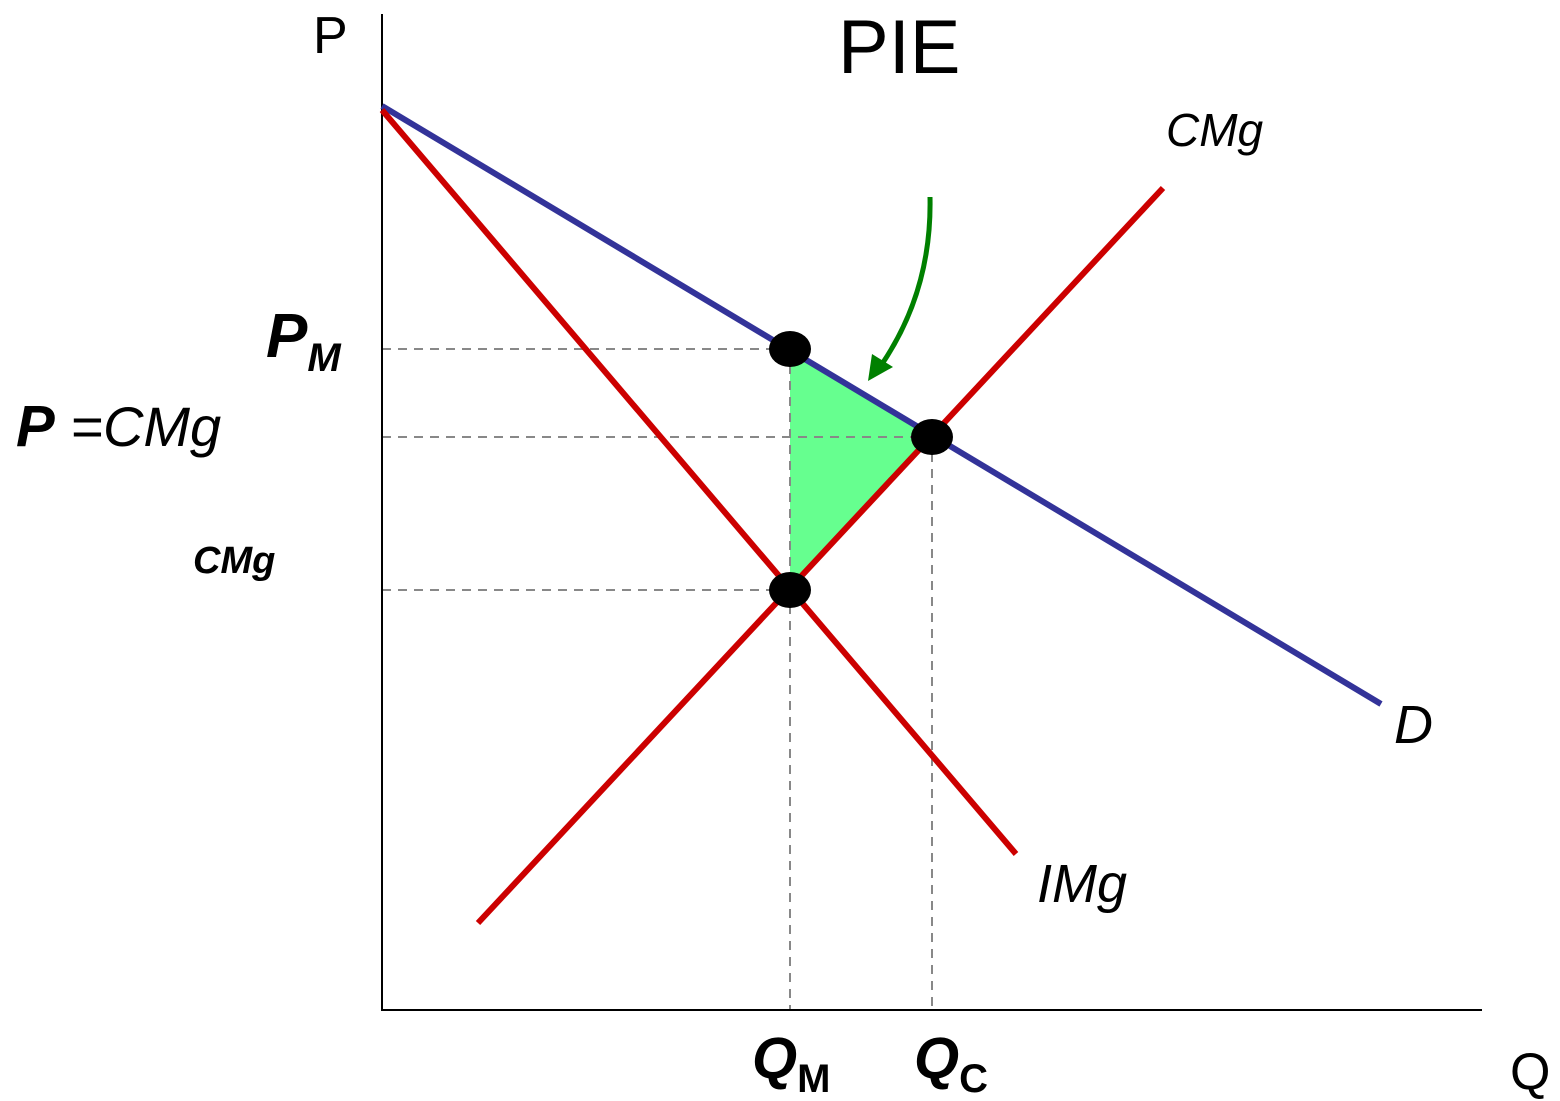 The width and height of the screenshot is (1560, 1101). Describe the element at coordinates (1215, 130) in the screenshot. I see `marginal-cost-label: CMg` at that location.